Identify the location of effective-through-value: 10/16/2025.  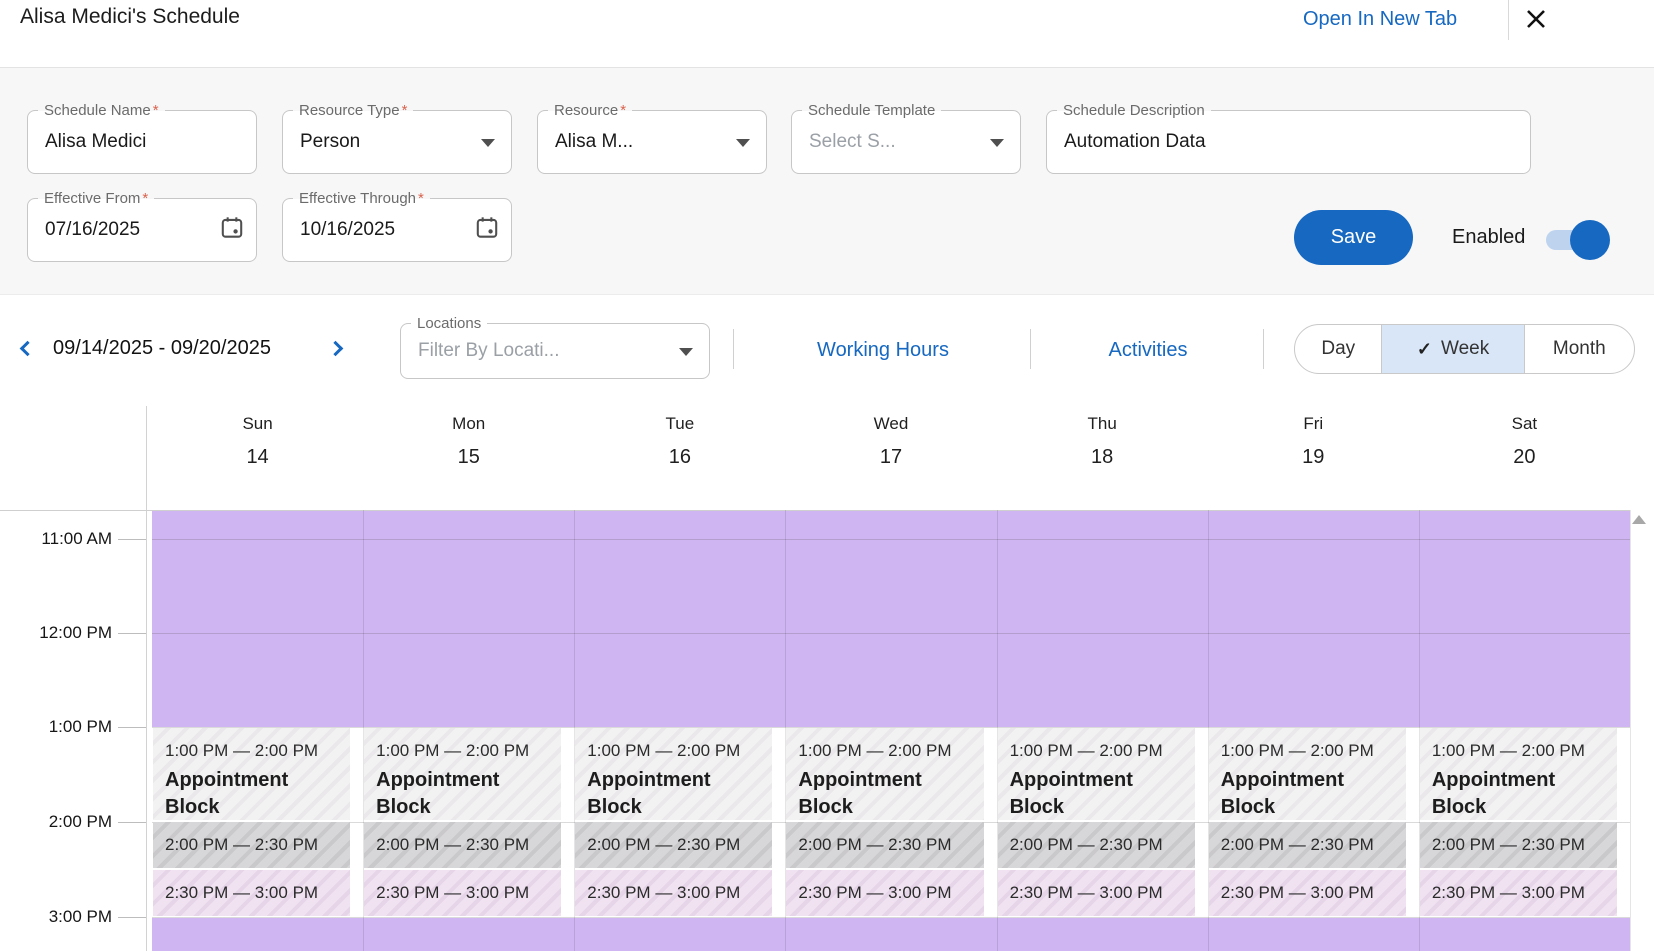
(348, 229).